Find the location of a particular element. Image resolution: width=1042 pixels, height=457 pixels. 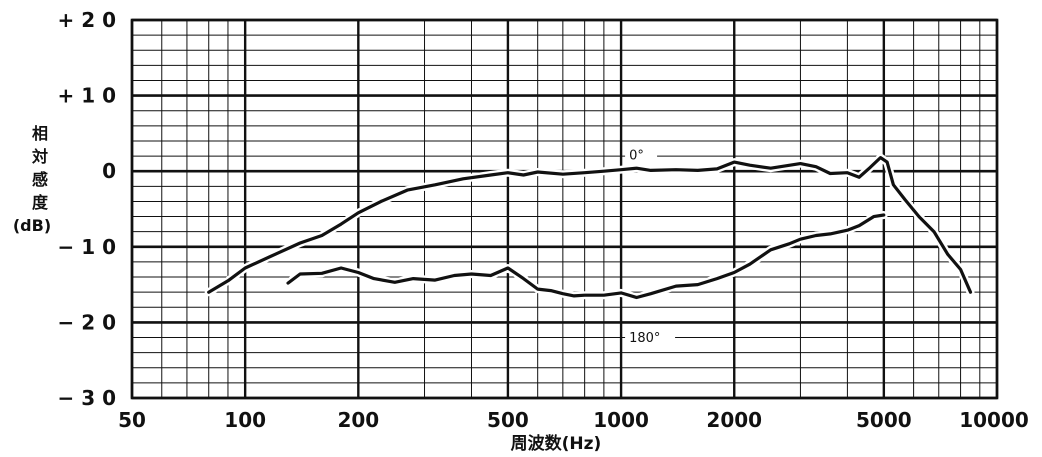

x-axis-label: 周波数(Hz) is located at coordinates (556, 443).